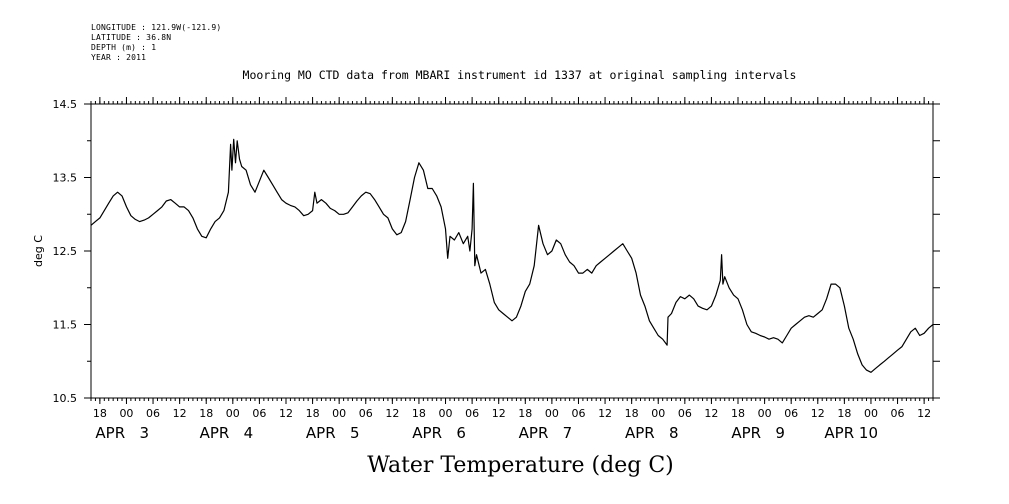  Describe the element at coordinates (333, 433) in the screenshot. I see `x-day-label: APR 5` at that location.